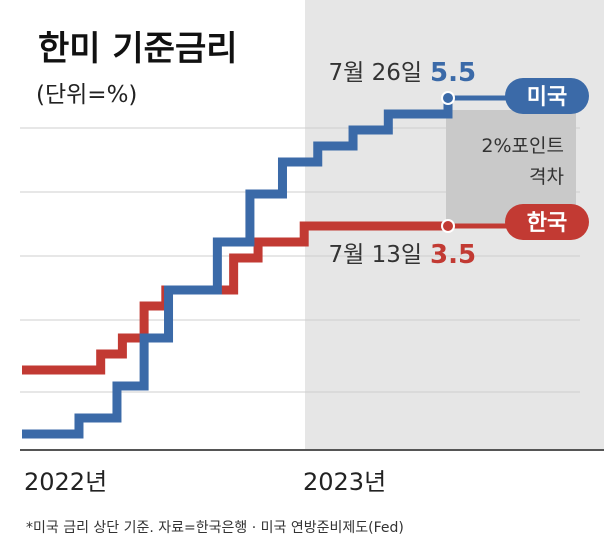 This screenshot has width=604, height=560. What do you see at coordinates (453, 73) in the screenshot?
I see `us-value-label: 5.5` at bounding box center [453, 73].